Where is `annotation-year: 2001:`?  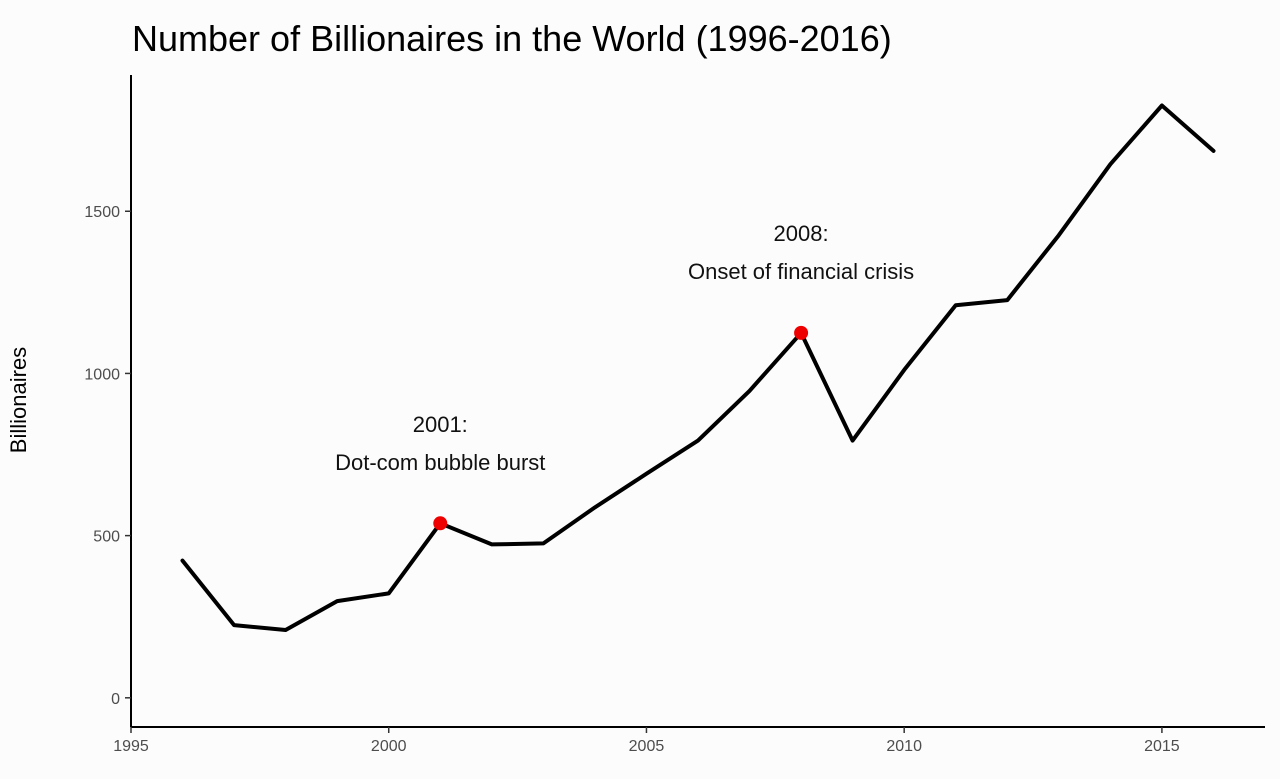 annotation-year: 2001: is located at coordinates (440, 424).